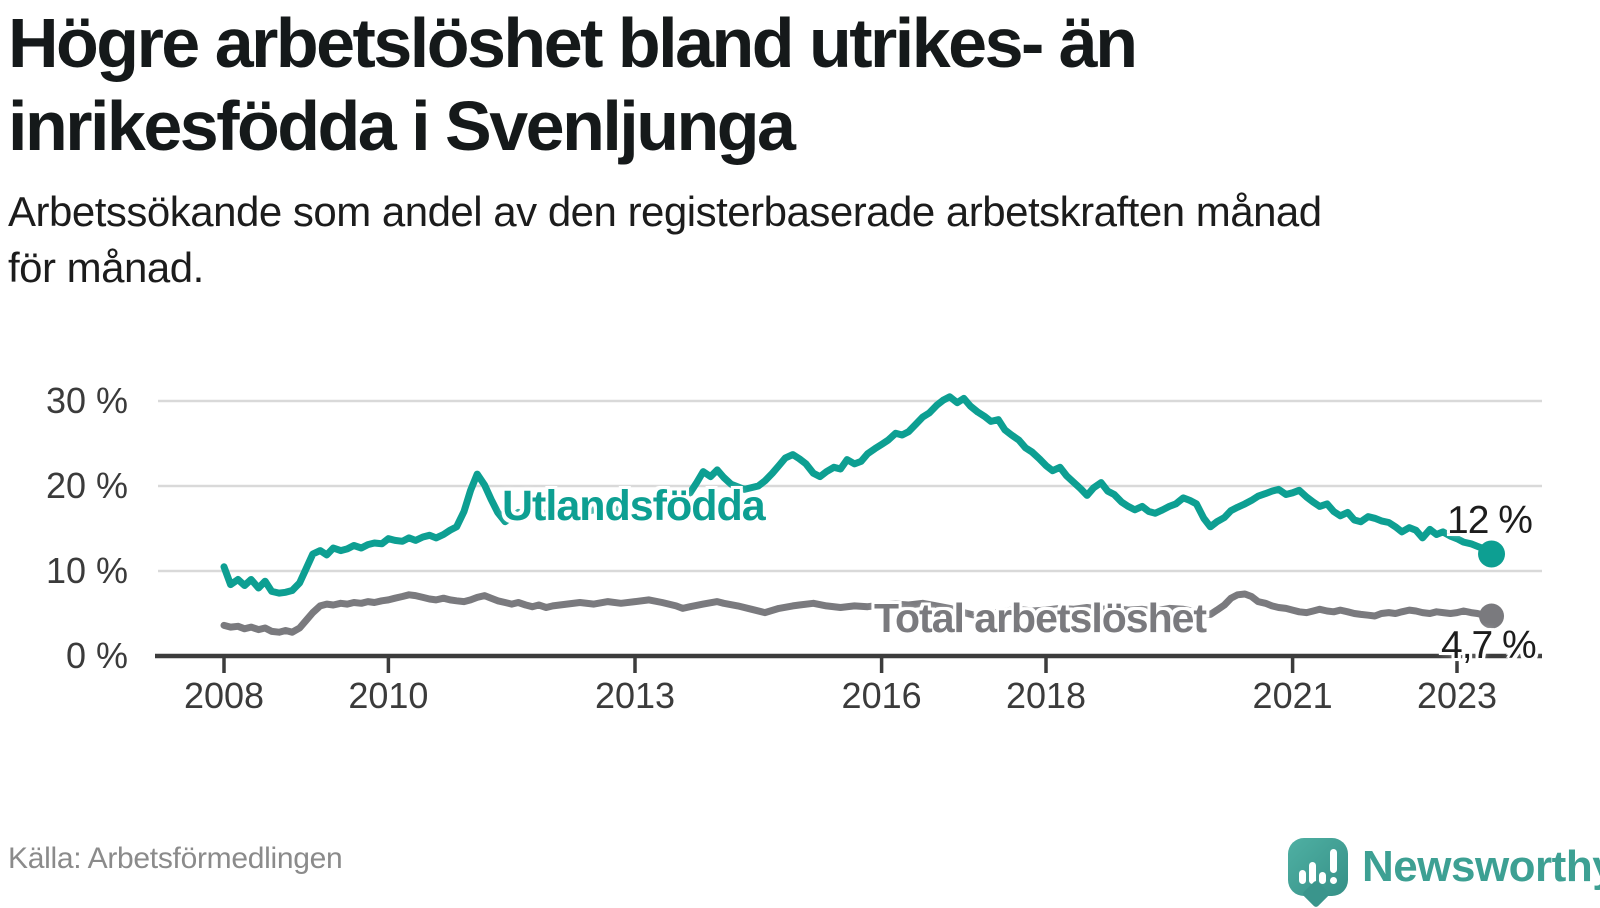 This screenshot has height=908, width=1600. I want to click on x-axis-tick-label: 2010, so click(388, 695).